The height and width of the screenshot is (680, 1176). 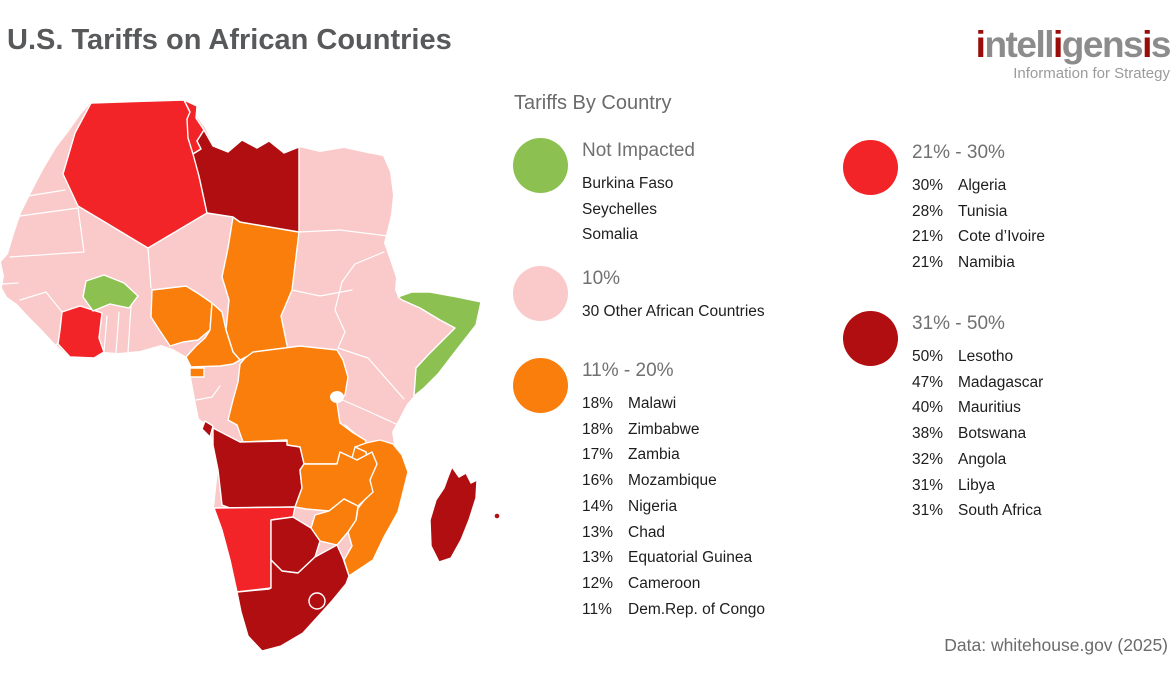 I want to click on map-internal-borders, so click(x=203, y=316).